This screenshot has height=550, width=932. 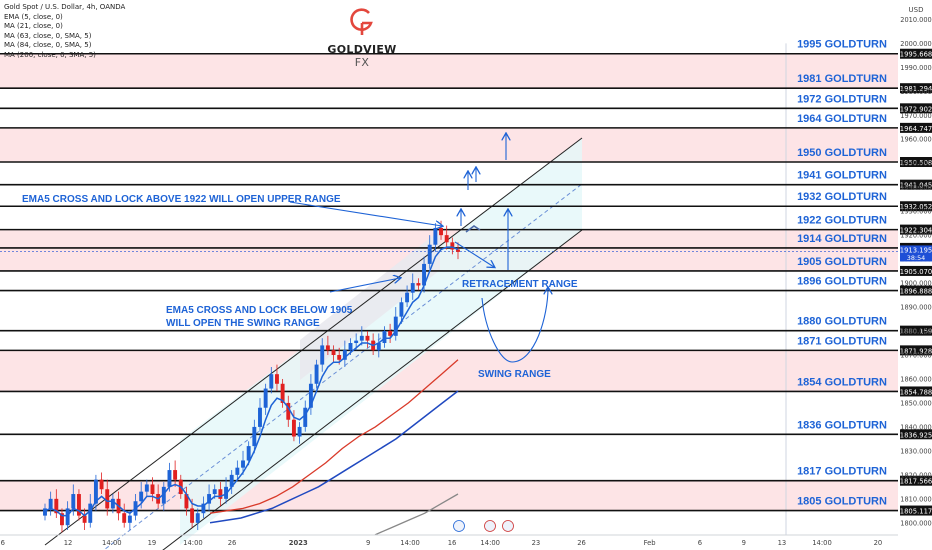 What do you see at coordinates (915, 523) in the screenshot?
I see `y-tick-label: 1800.000` at bounding box center [915, 523].